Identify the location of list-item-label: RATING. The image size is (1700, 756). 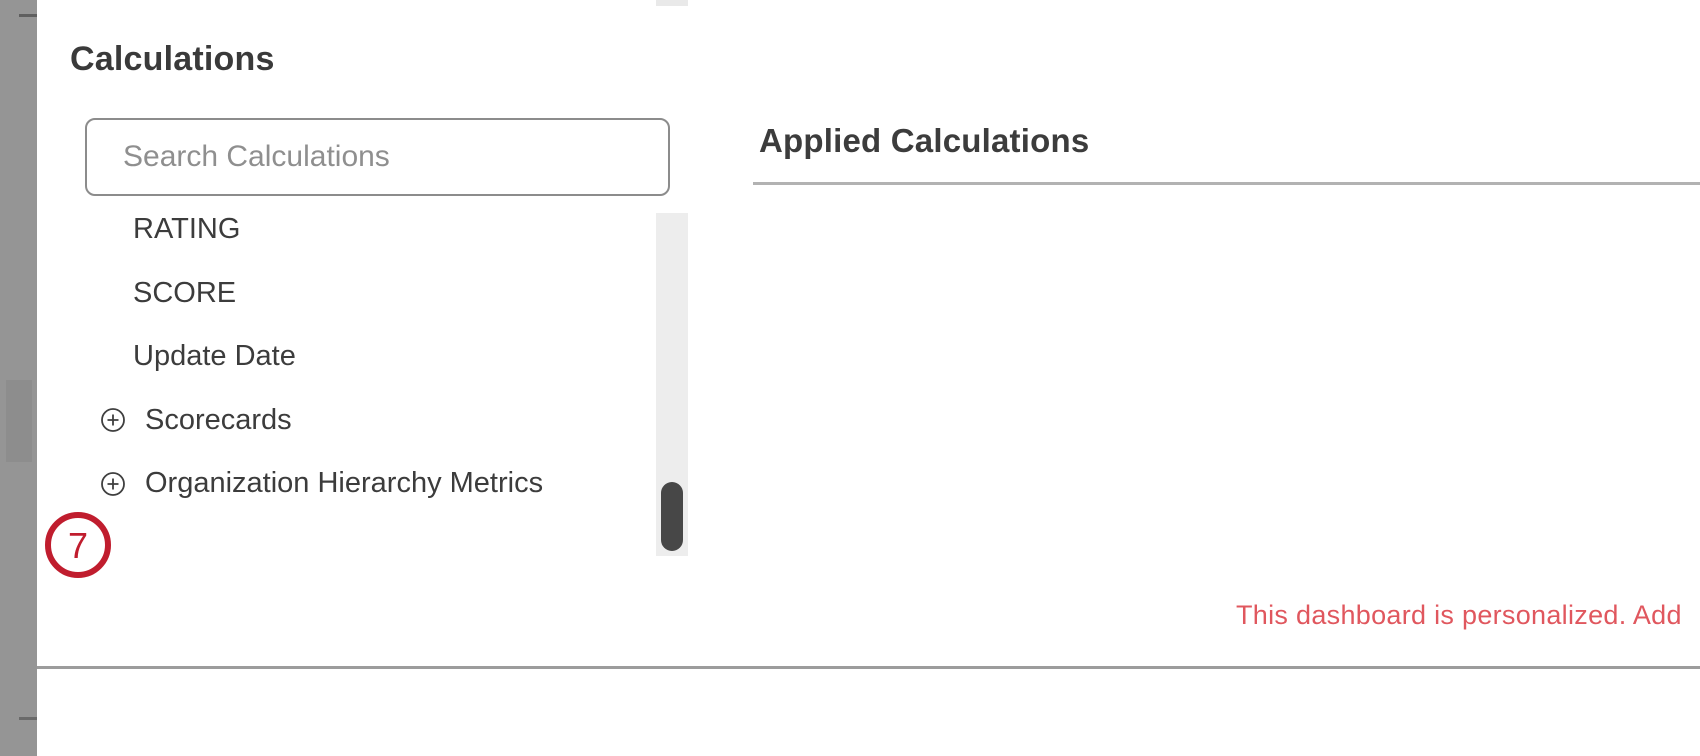
(187, 229).